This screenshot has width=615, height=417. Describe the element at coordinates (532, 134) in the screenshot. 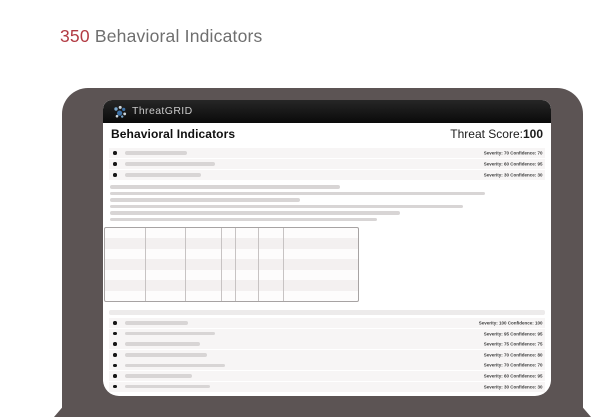

I see `threat-score-value: 100` at that location.